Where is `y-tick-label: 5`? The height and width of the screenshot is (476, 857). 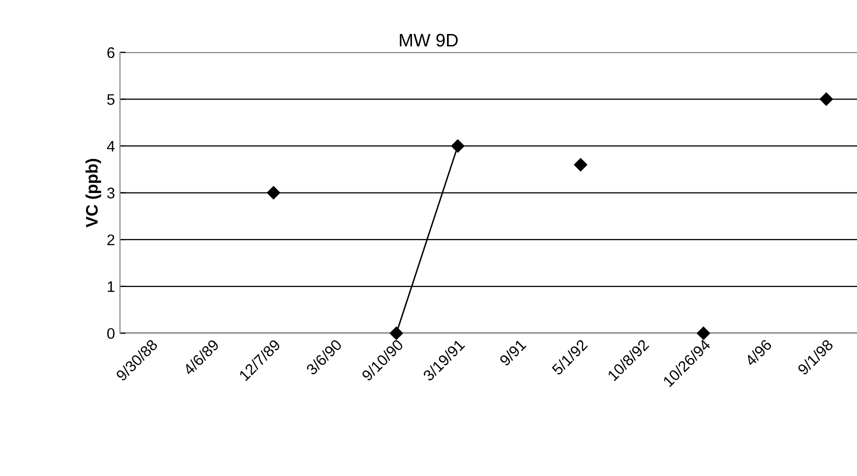
y-tick-label: 5 is located at coordinates (110, 99).